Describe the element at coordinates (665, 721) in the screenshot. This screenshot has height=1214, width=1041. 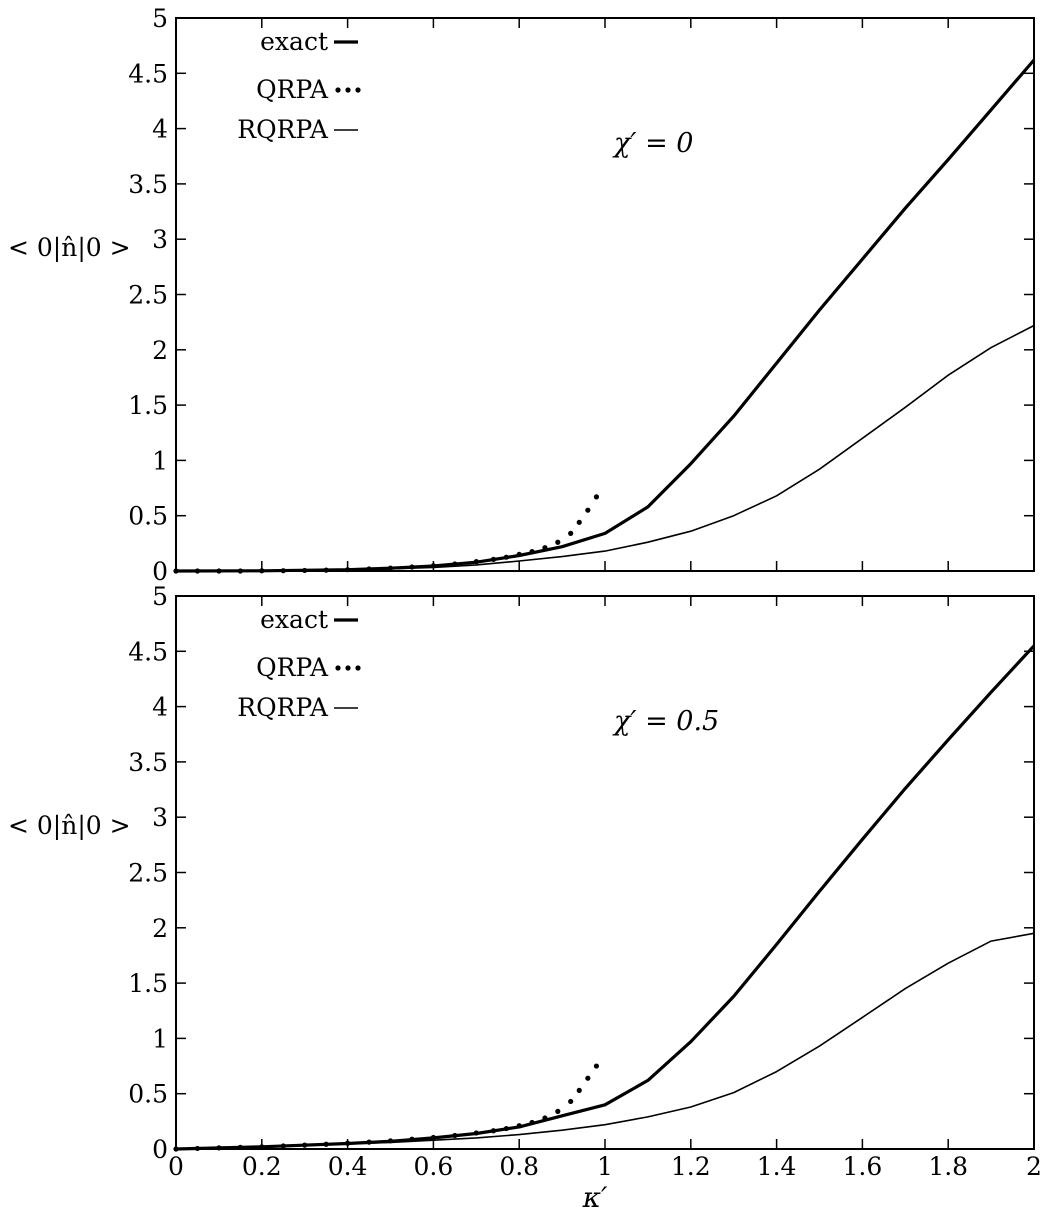
I see `chi-annotation: χ′ = 0.5` at that location.